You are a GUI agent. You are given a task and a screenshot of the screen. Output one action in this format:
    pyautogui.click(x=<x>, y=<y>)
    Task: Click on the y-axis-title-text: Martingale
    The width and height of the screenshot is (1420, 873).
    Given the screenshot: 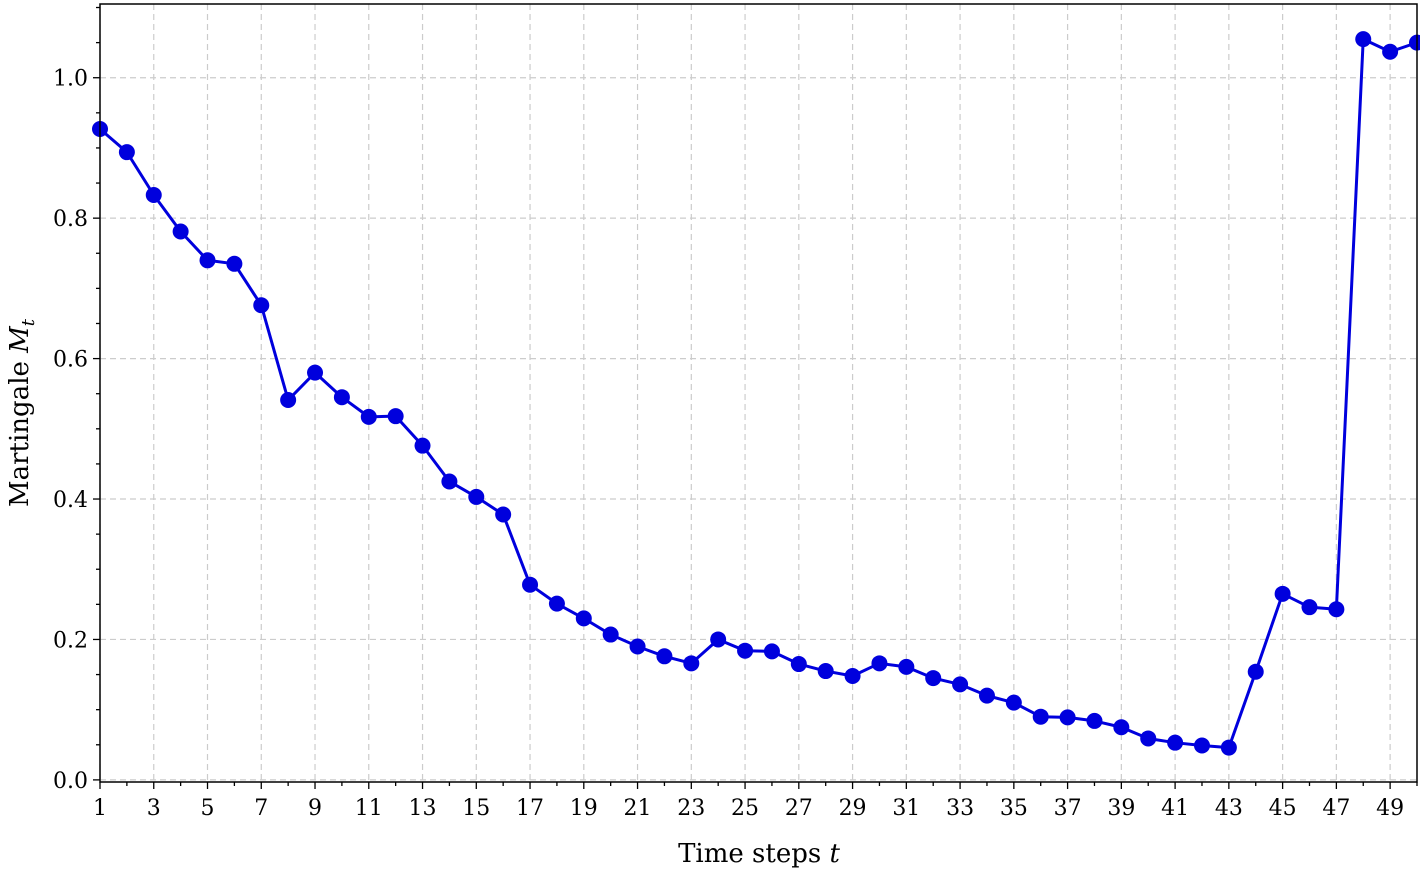 What is the action you would take?
    pyautogui.click(x=20, y=434)
    